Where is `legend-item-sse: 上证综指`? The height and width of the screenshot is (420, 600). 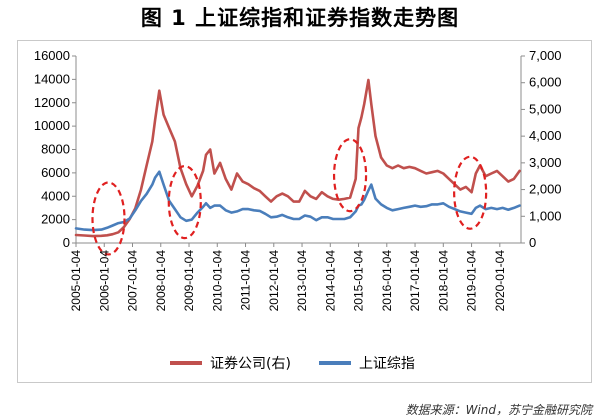 legend-item-sse: 上证综指 is located at coordinates (366, 363).